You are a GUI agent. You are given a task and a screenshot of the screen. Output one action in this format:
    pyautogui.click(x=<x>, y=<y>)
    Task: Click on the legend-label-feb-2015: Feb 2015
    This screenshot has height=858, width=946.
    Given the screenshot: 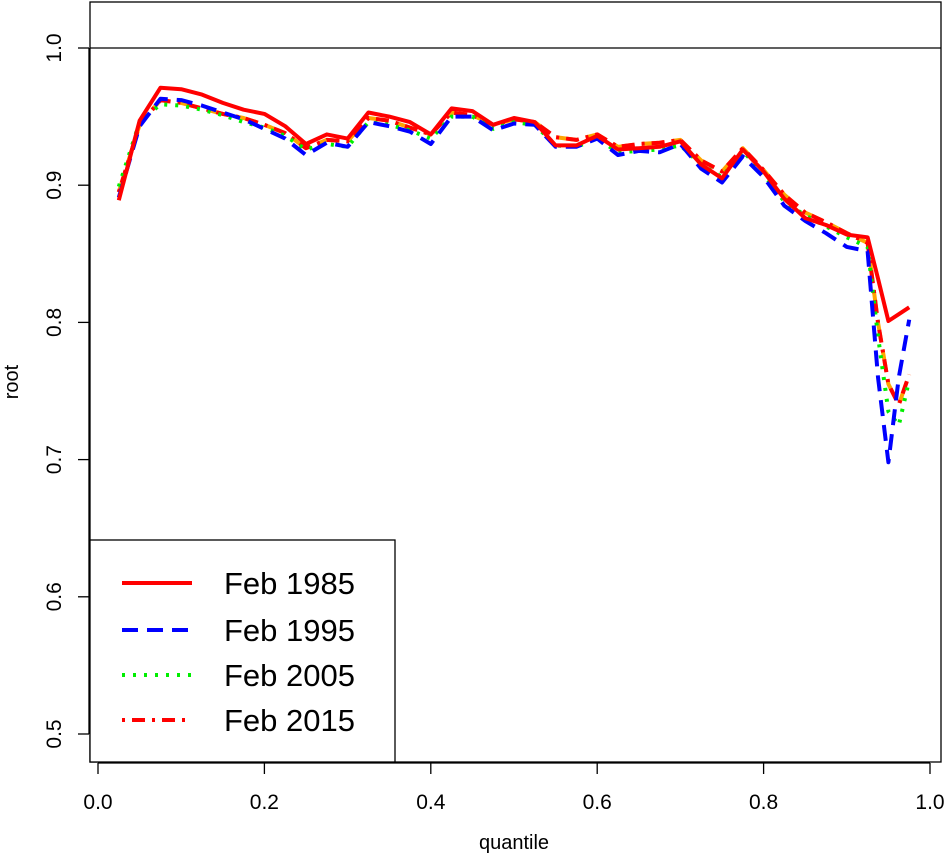 What is the action you would take?
    pyautogui.click(x=289, y=720)
    